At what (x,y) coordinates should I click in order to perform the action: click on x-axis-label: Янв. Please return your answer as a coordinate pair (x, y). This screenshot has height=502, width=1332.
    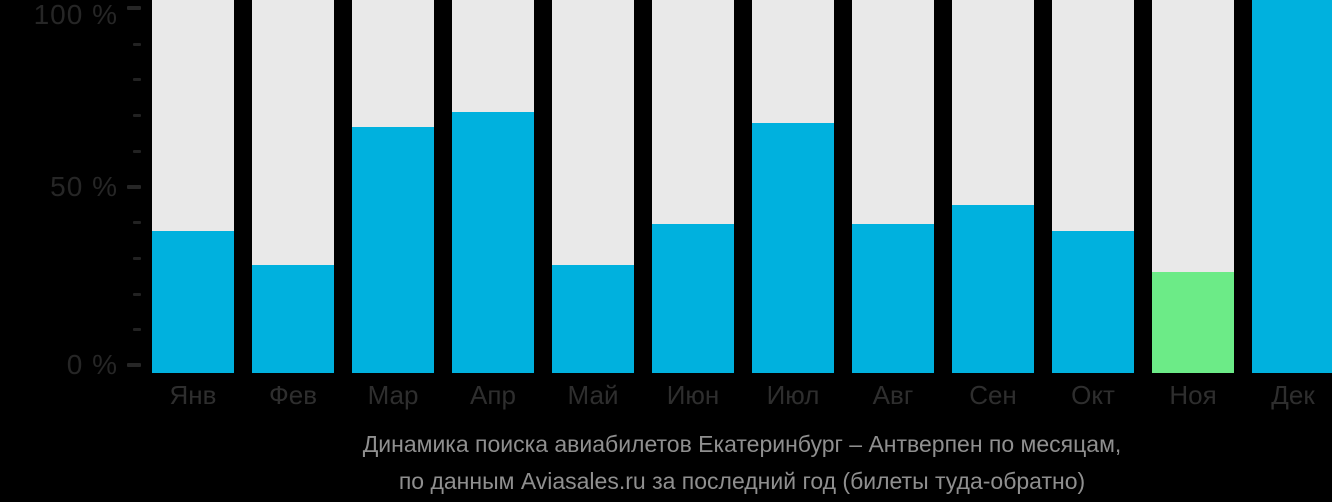
    Looking at the image, I should click on (193, 395).